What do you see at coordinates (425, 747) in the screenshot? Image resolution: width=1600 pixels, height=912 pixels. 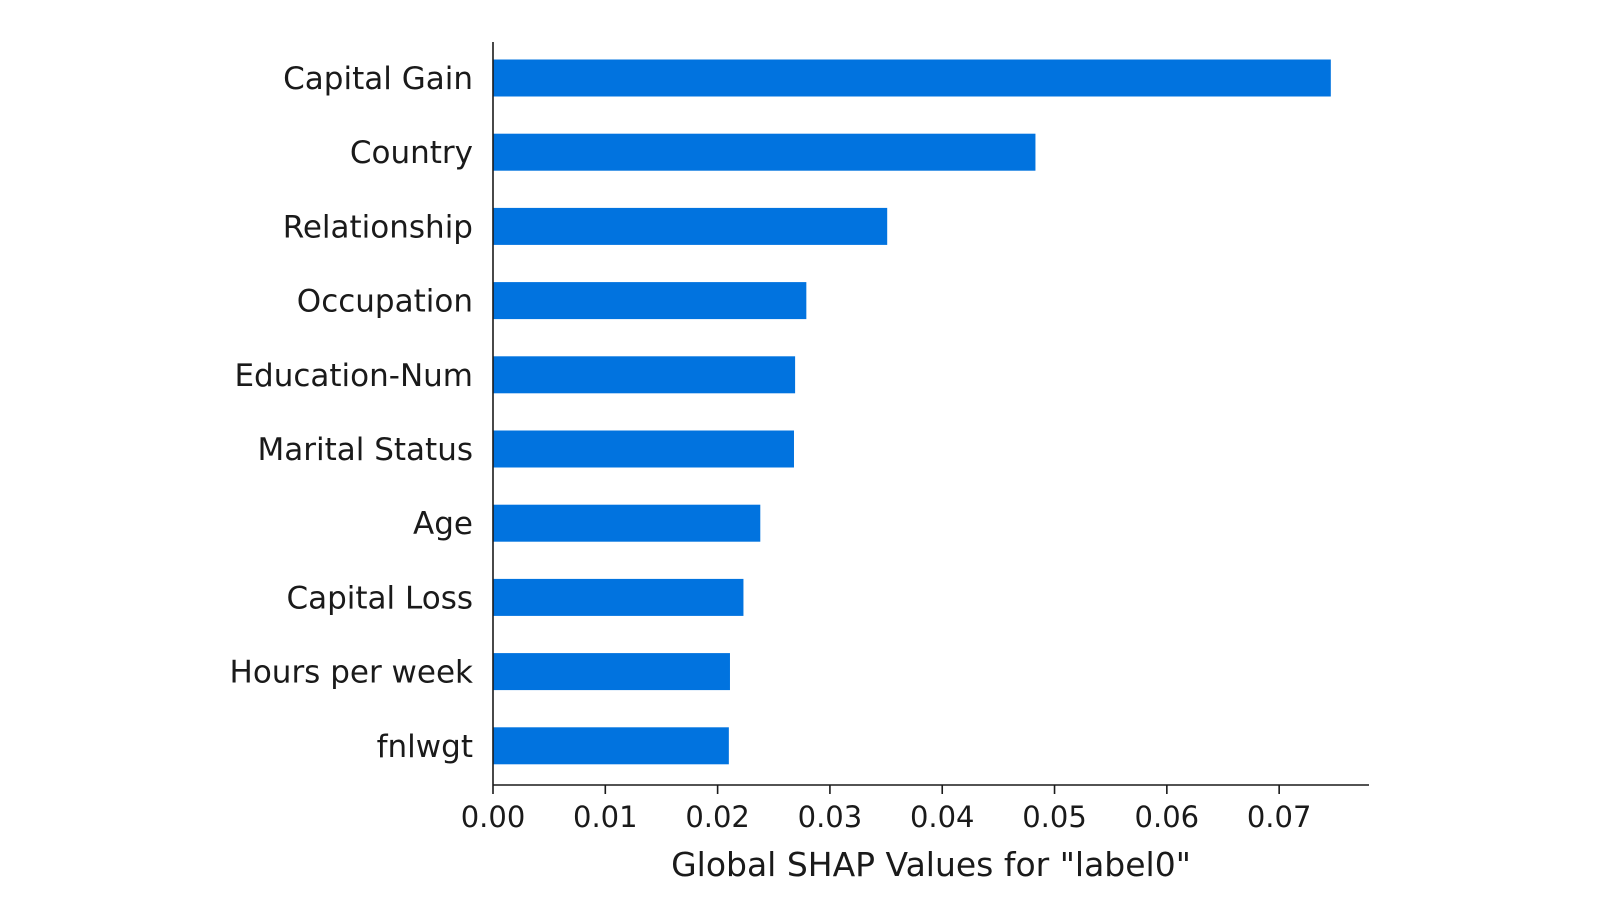 I see `category-label: fnlwgt` at bounding box center [425, 747].